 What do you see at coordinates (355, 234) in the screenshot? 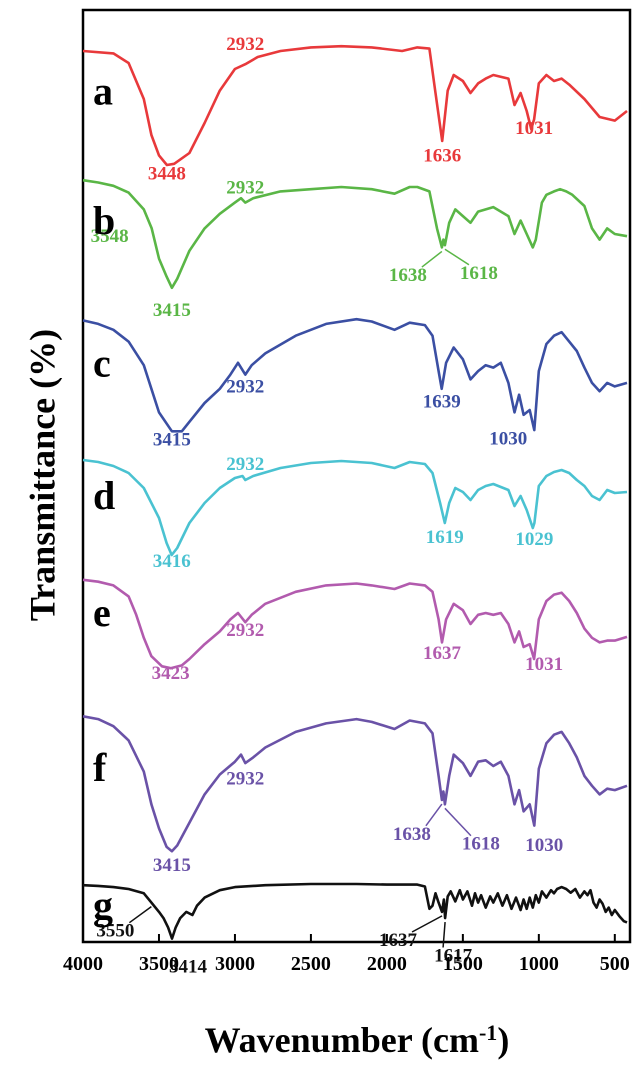
I see `spectrum-b` at bounding box center [355, 234].